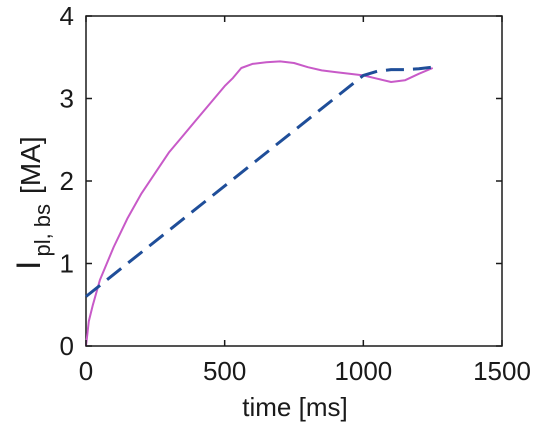  I want to click on x-tick-label: 1500, so click(502, 371).